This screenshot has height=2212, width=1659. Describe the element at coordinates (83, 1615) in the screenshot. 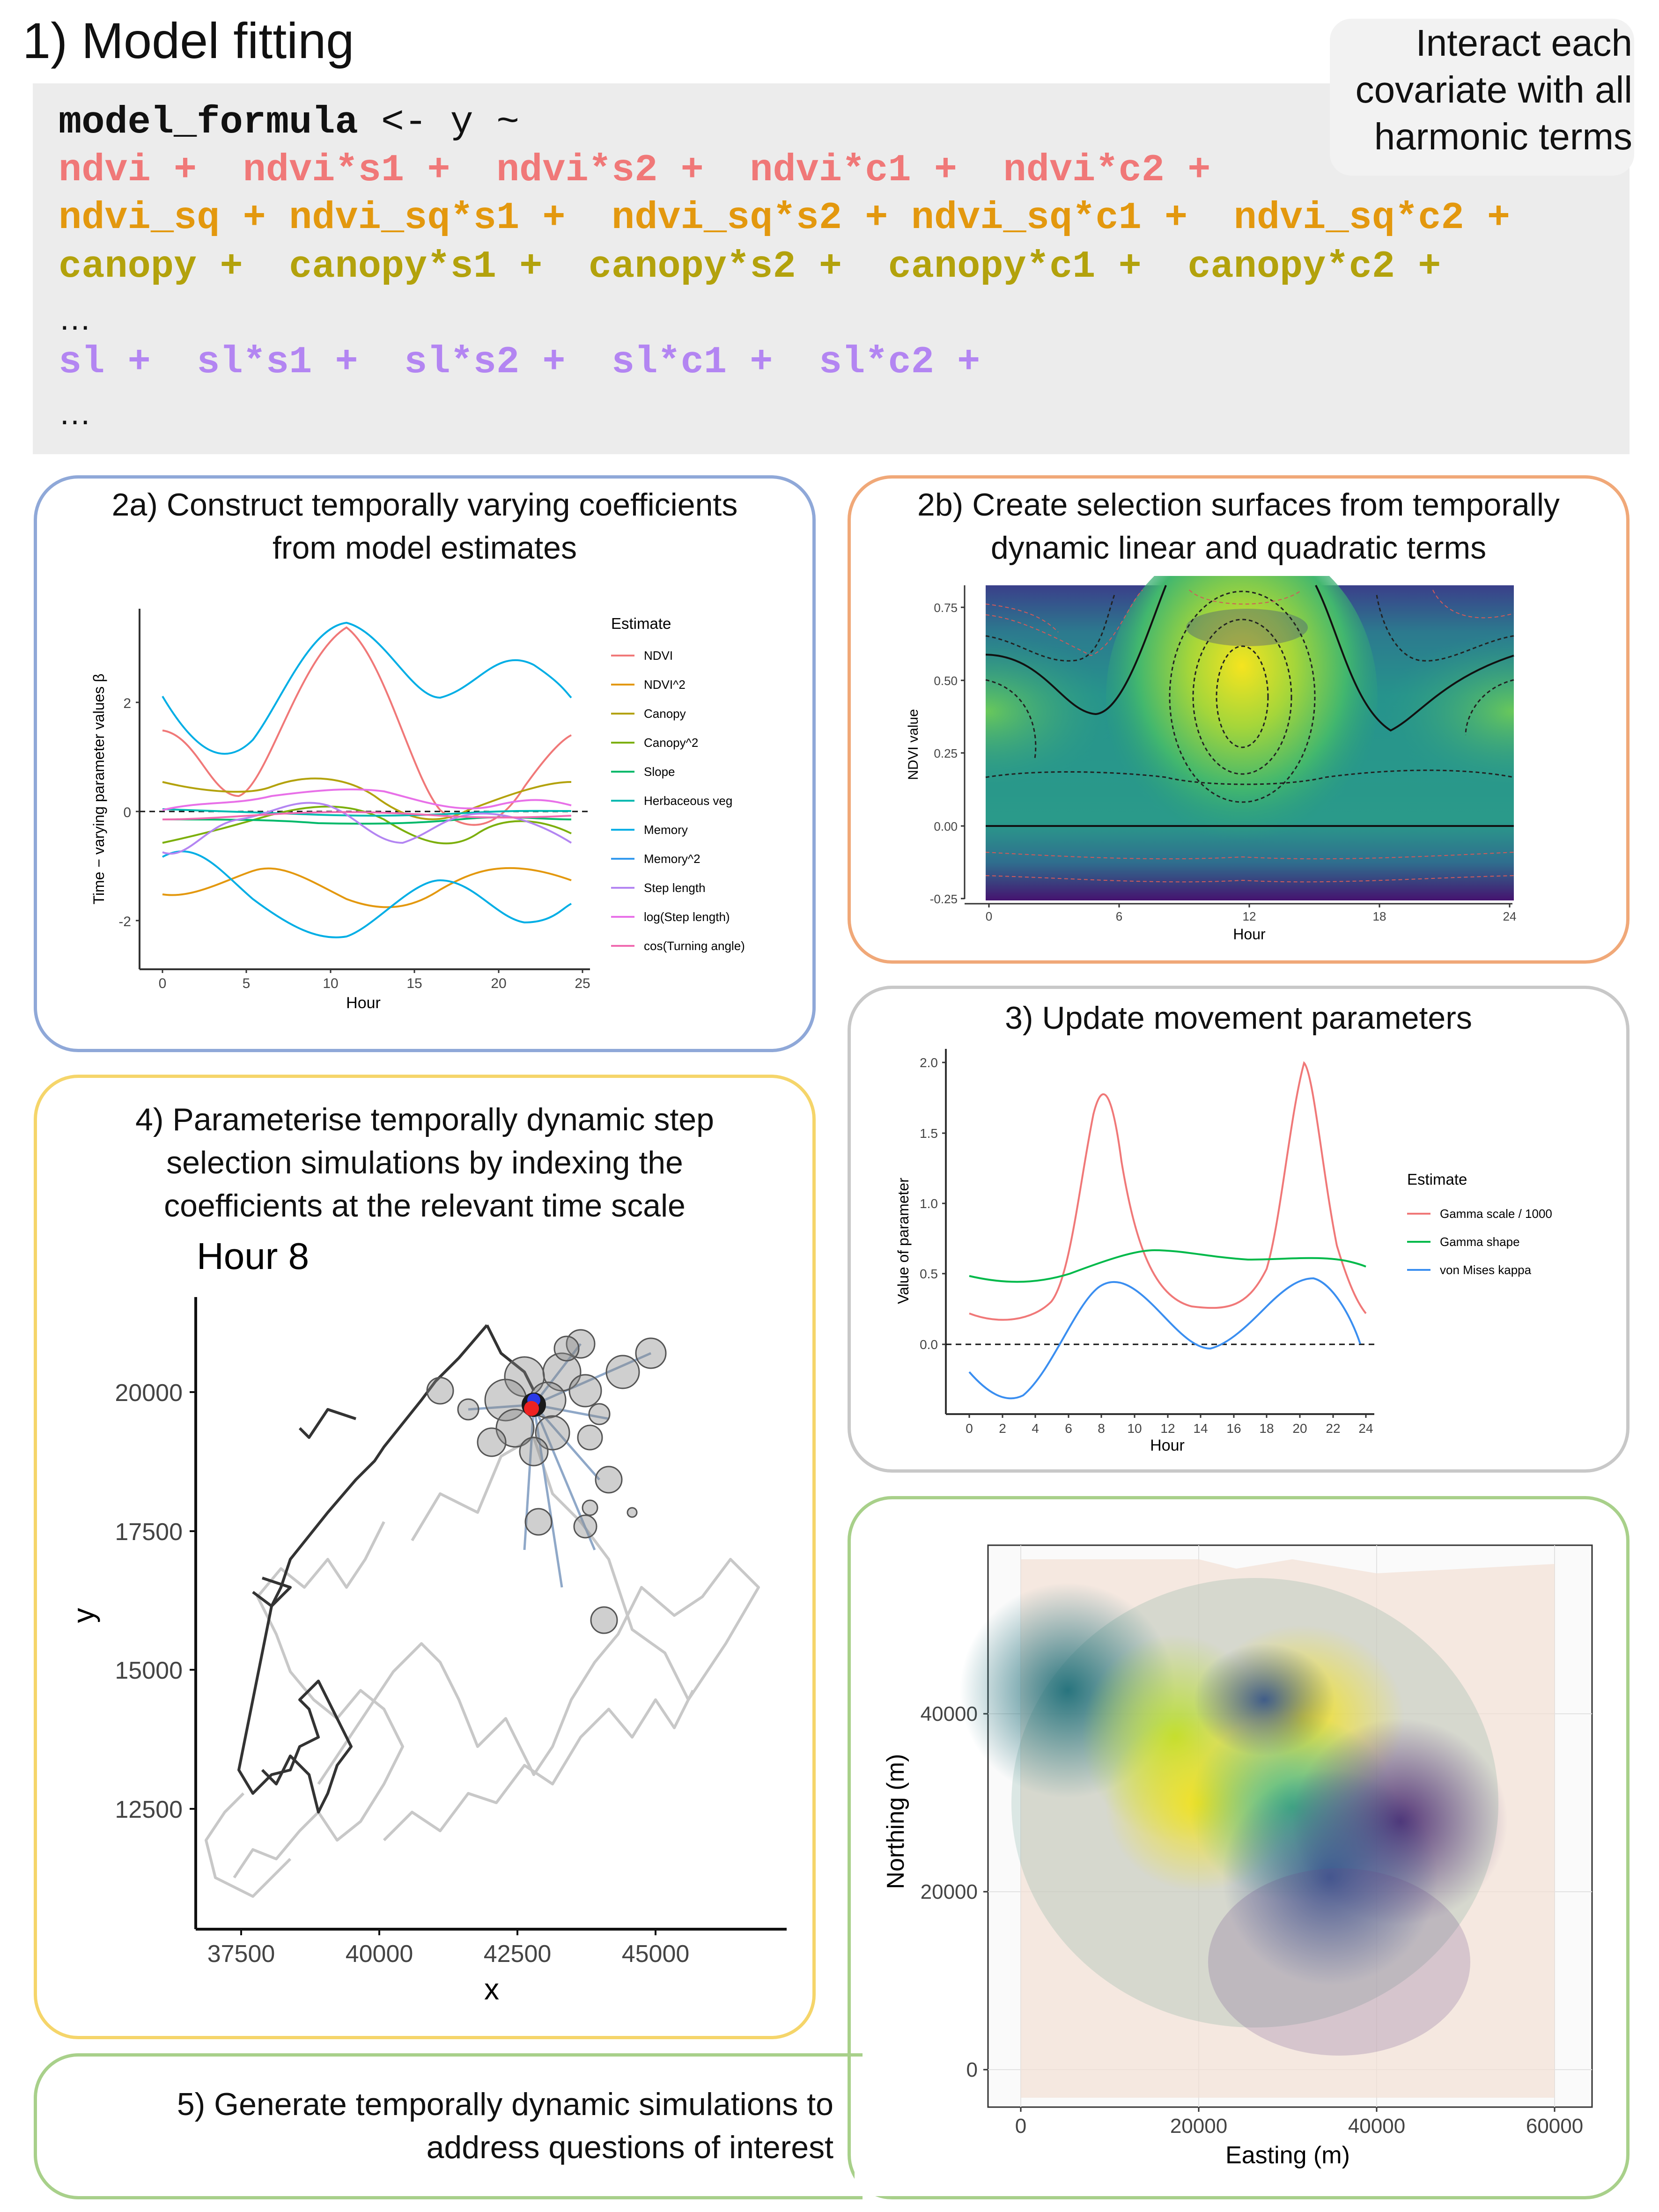

I see `y-axis-label: y` at that location.